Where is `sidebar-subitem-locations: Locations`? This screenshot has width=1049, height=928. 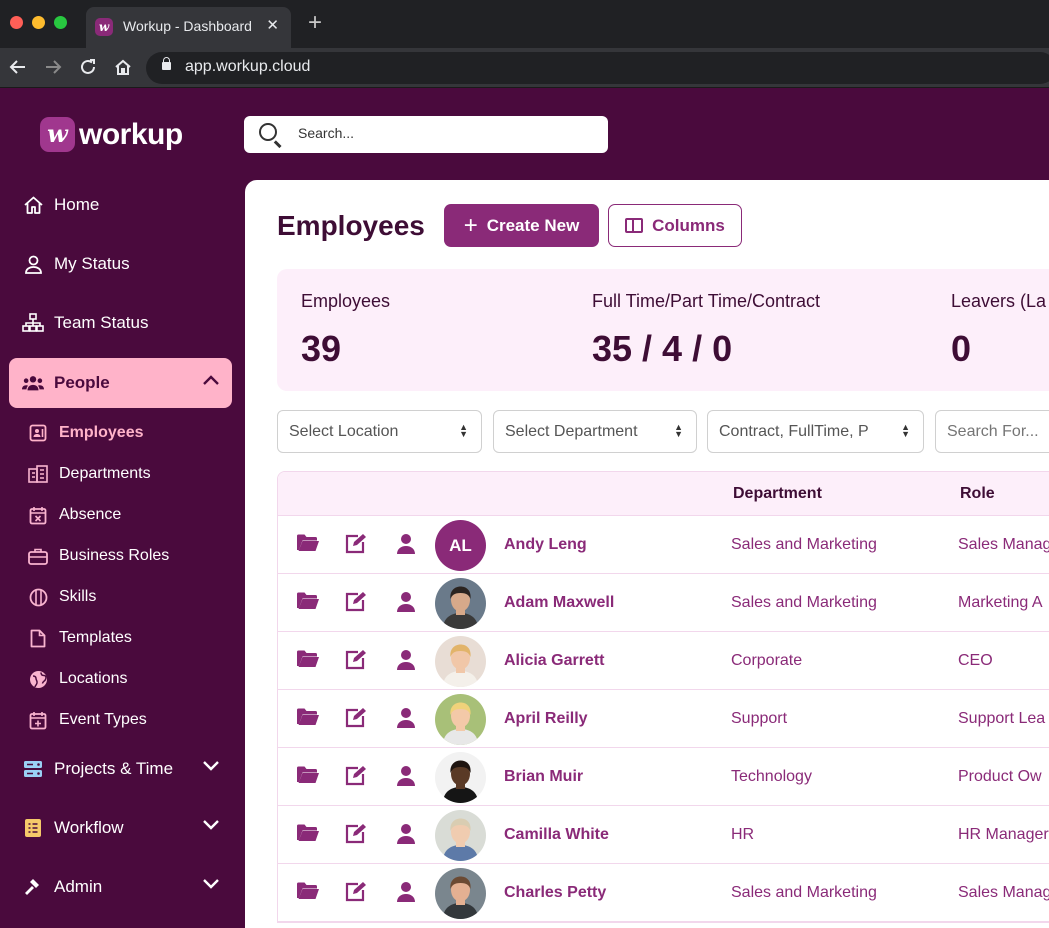 sidebar-subitem-locations: Locations is located at coordinates (122, 679).